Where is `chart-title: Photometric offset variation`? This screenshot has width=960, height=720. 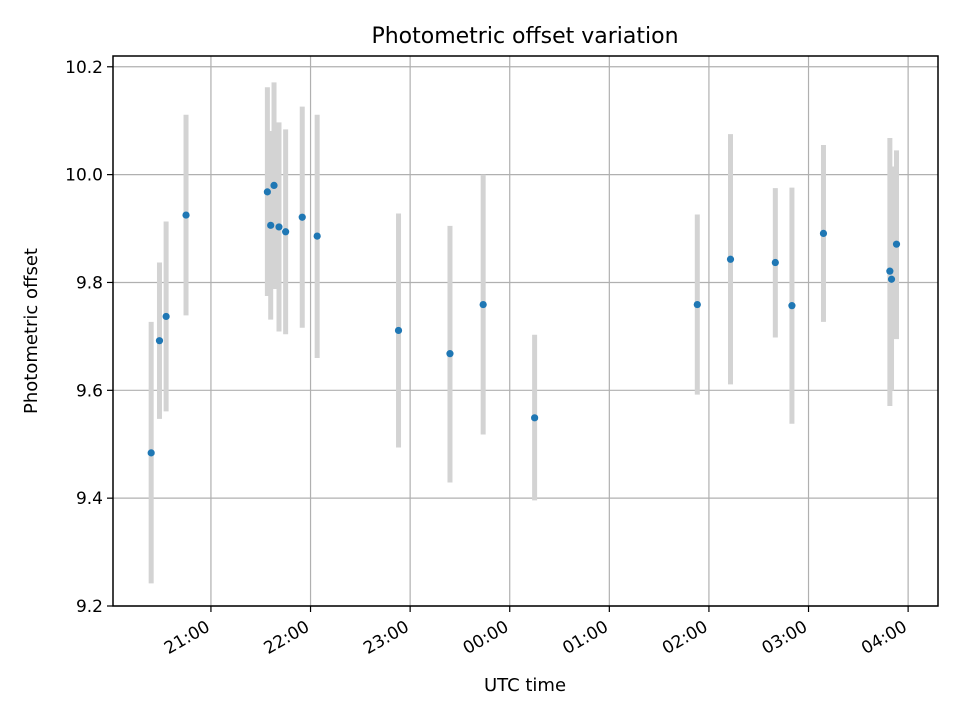
chart-title: Photometric offset variation is located at coordinates (524, 36).